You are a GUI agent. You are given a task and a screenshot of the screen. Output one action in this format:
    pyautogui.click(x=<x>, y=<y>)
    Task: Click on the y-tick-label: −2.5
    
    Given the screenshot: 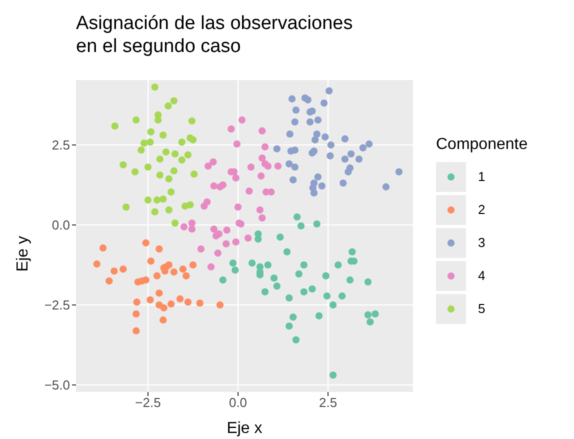 What is the action you would take?
    pyautogui.click(x=57, y=305)
    